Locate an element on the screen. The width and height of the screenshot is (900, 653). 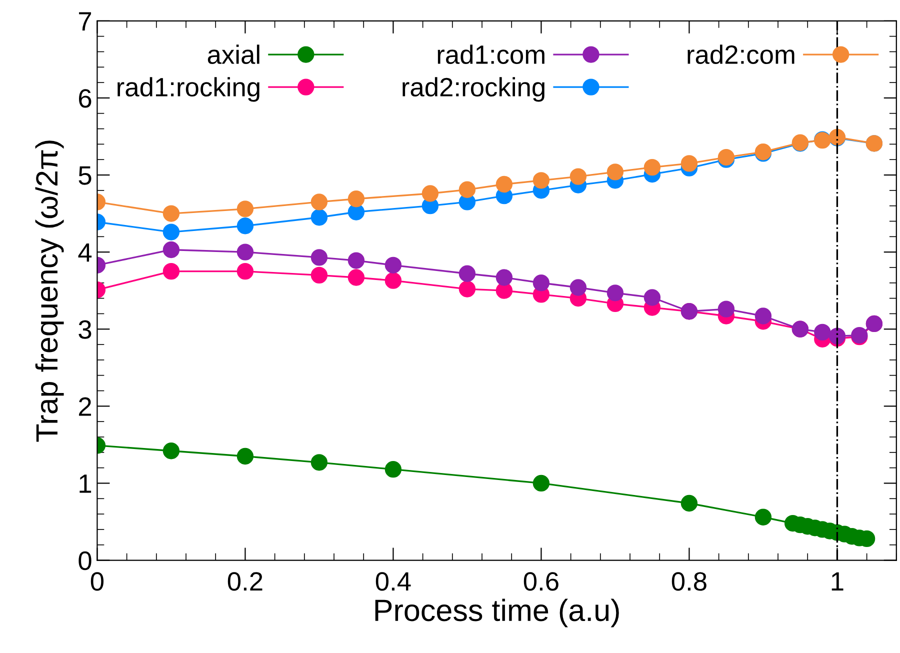
legend-label: rad2:com is located at coordinates (741, 54).